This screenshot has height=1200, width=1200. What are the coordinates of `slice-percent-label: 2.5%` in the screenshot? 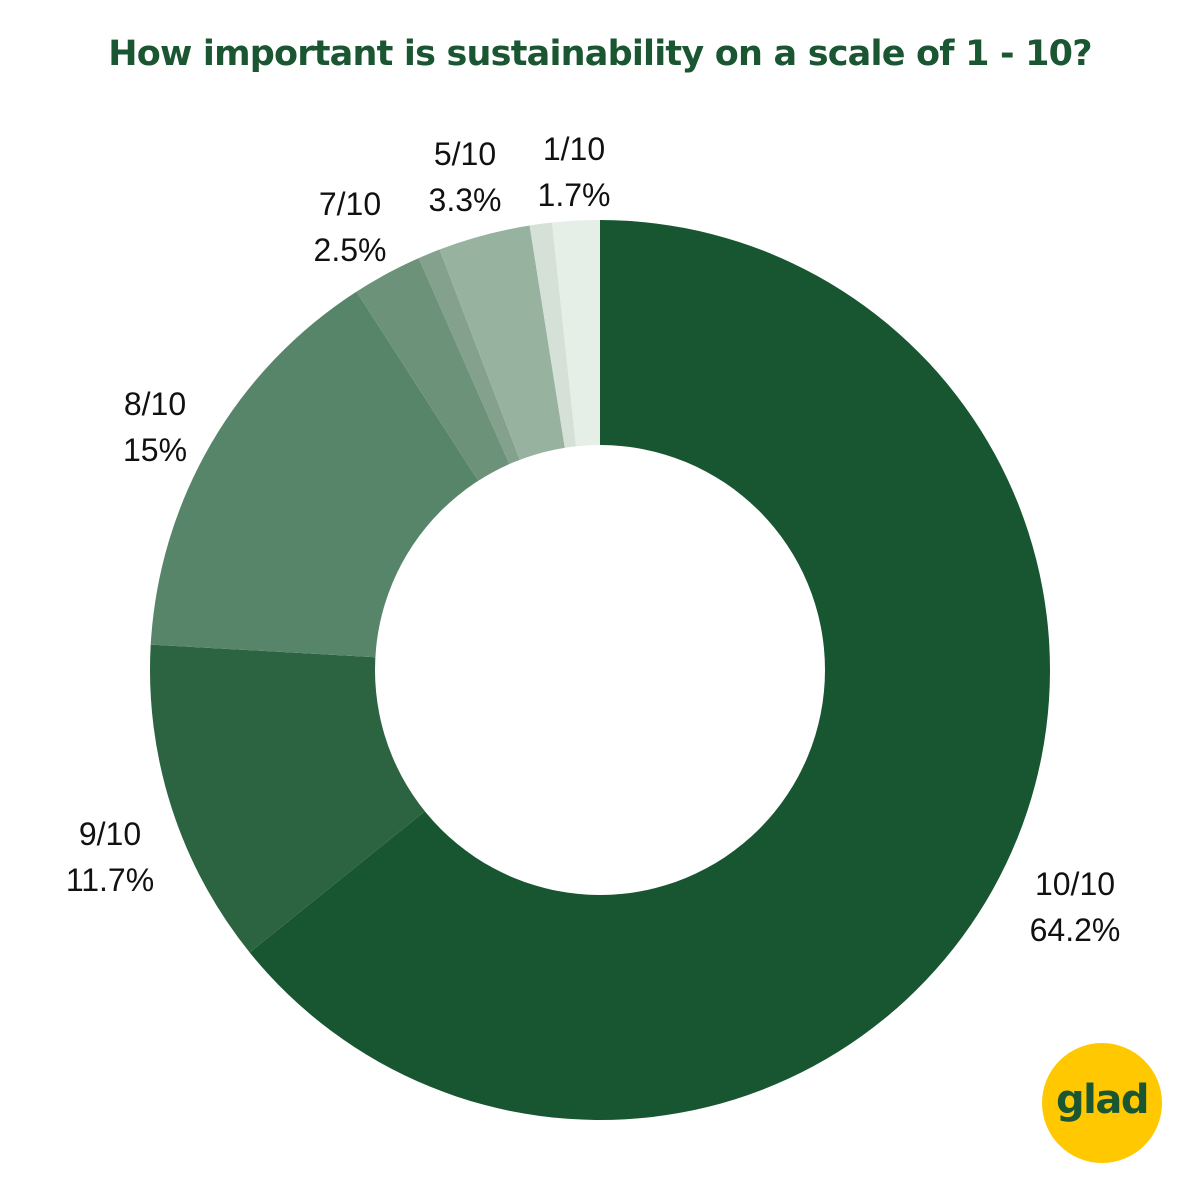 It's located at (350, 250).